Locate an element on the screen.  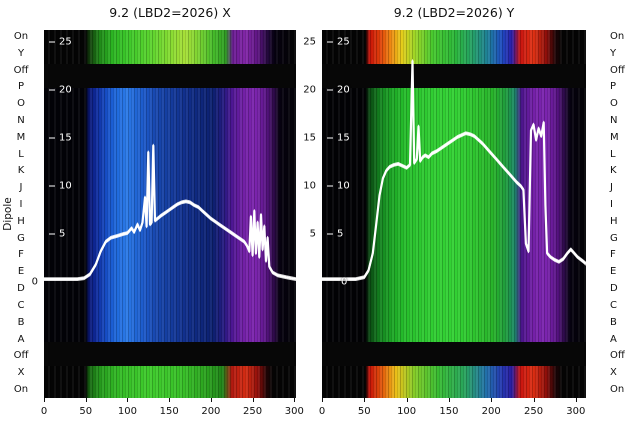
y-tick-zero-x: 0 is located at coordinates (34, 282).